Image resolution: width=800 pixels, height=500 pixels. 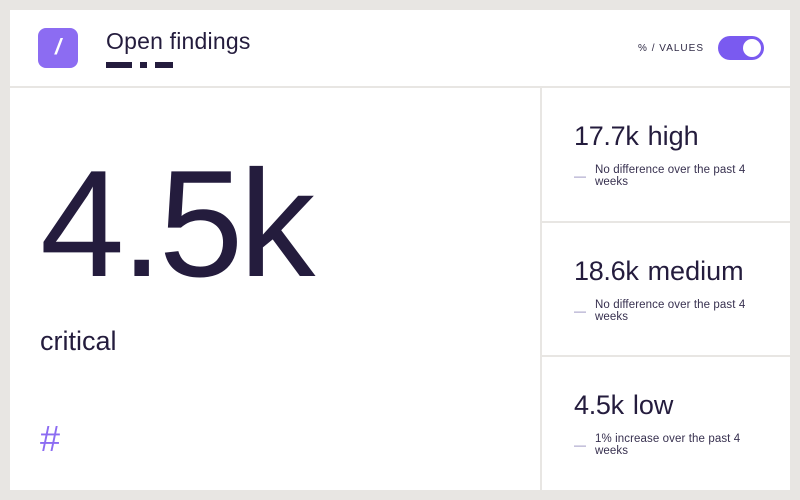 I want to click on severity-label: medium, so click(x=695, y=270).